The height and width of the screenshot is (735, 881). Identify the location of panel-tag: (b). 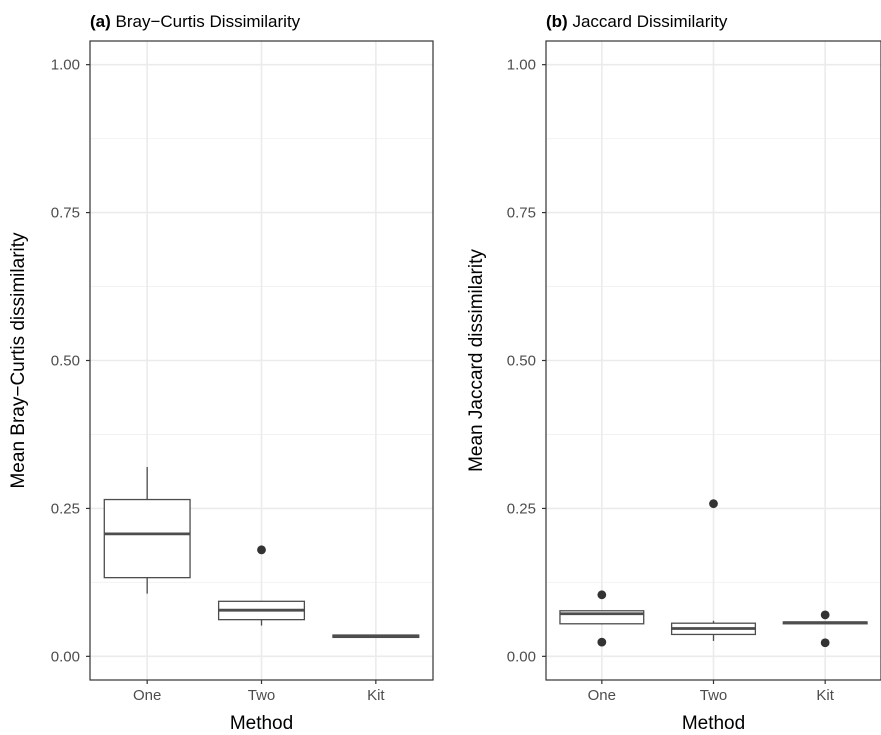
(557, 21).